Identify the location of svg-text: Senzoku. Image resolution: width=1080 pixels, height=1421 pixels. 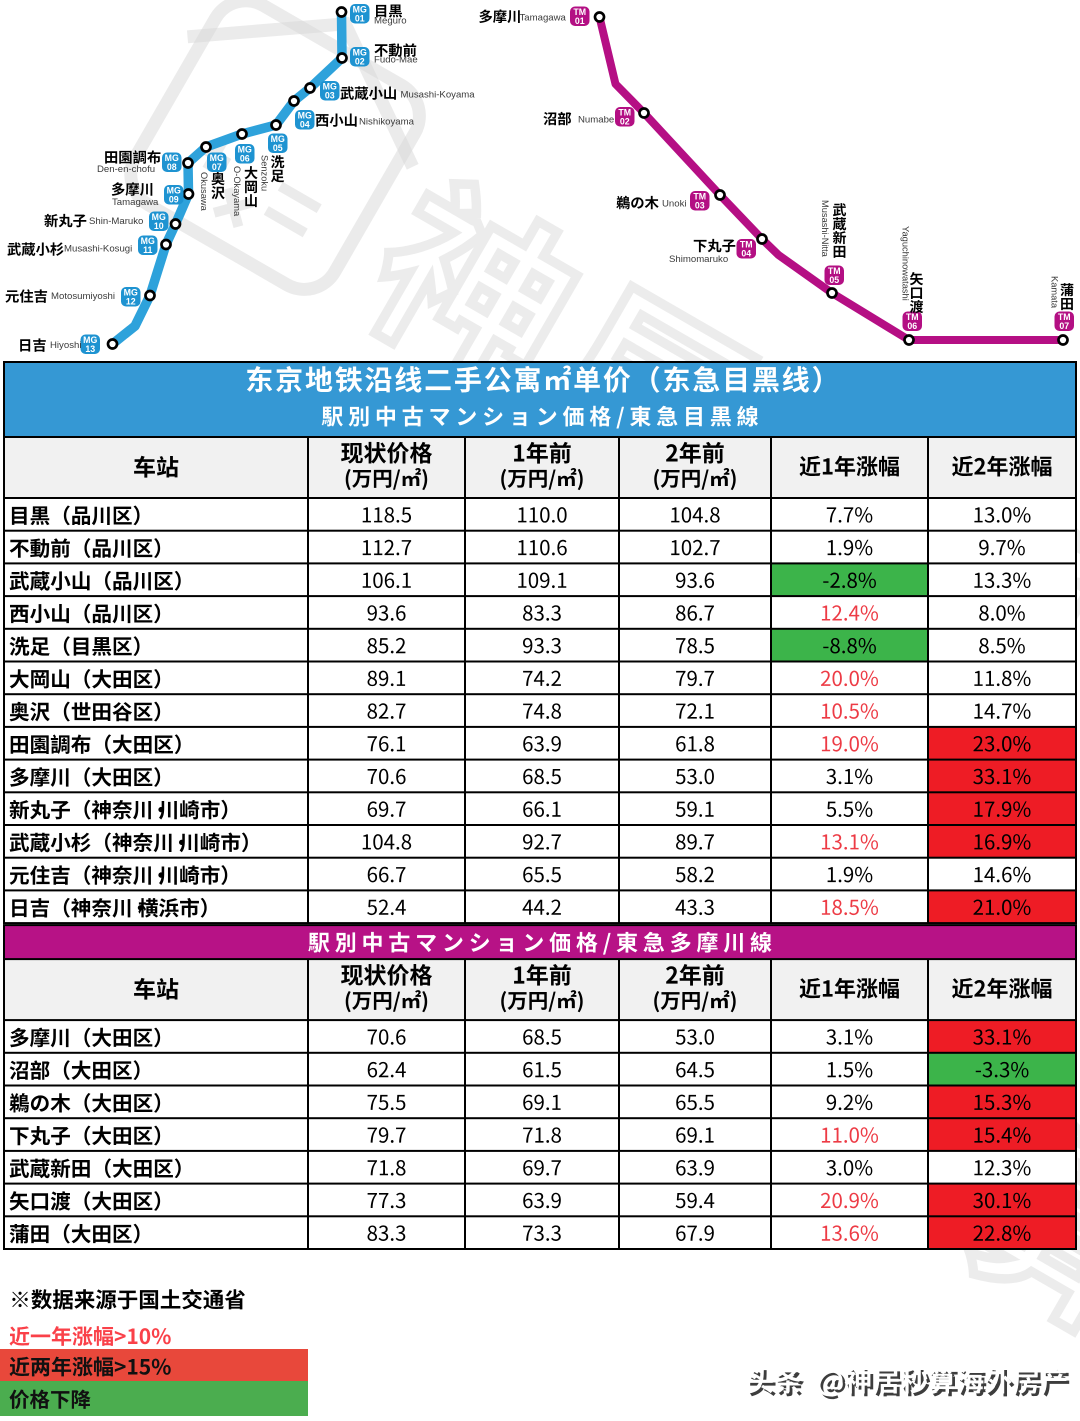
(265, 173).